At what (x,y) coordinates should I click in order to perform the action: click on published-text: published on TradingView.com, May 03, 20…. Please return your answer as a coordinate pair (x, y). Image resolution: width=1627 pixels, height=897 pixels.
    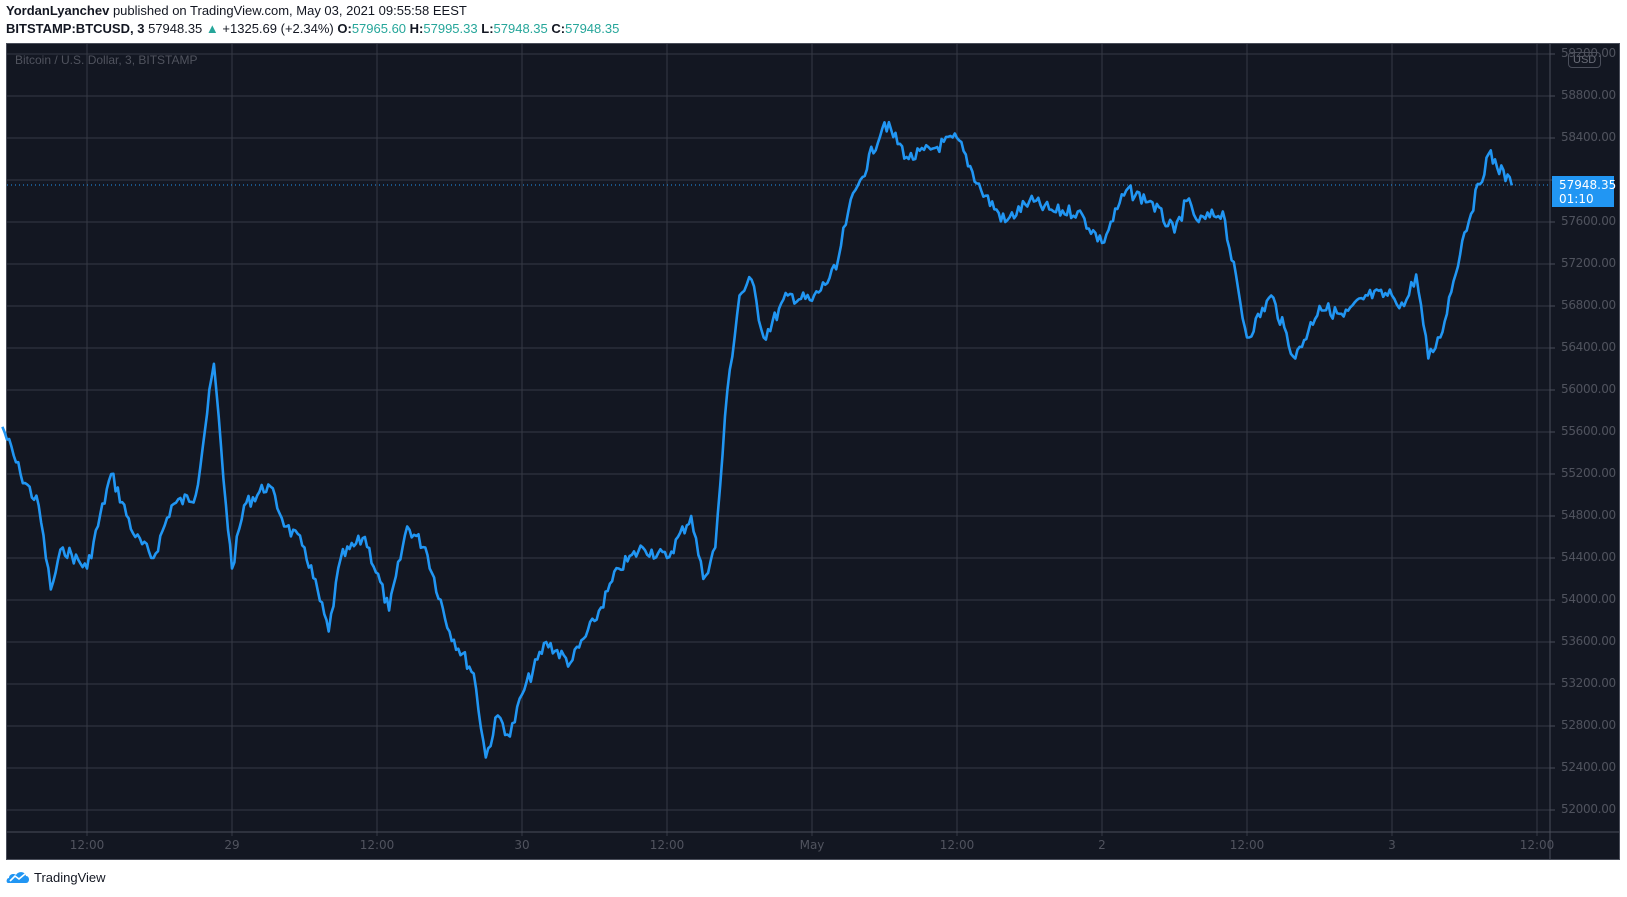
    Looking at the image, I should click on (289, 10).